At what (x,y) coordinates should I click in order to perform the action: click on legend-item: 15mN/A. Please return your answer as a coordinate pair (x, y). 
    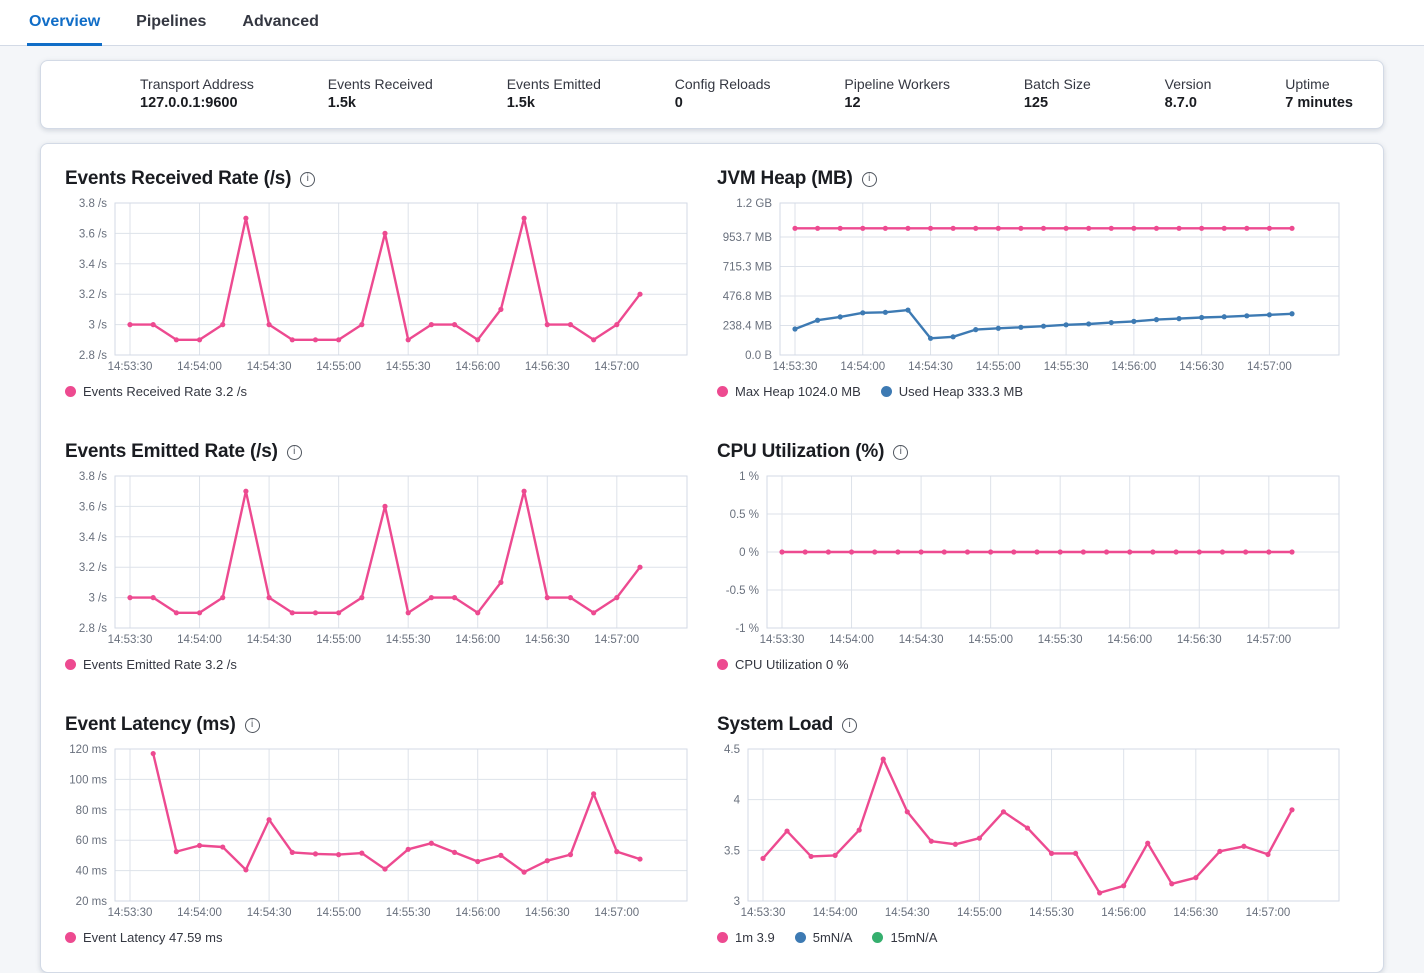
    Looking at the image, I should click on (904, 937).